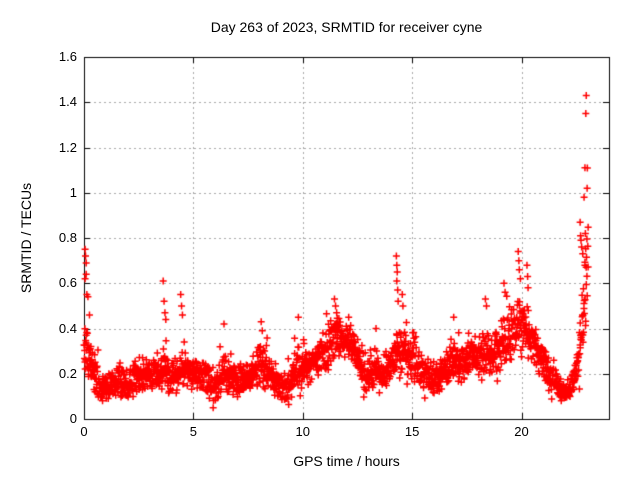 The height and width of the screenshot is (480, 640). What do you see at coordinates (521, 431) in the screenshot?
I see `x-tick-label-4: 20` at bounding box center [521, 431].